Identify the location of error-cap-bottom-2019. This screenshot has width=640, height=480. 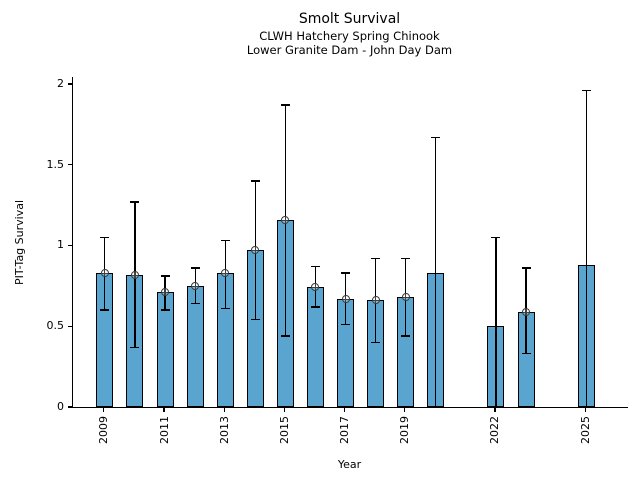
(406, 336).